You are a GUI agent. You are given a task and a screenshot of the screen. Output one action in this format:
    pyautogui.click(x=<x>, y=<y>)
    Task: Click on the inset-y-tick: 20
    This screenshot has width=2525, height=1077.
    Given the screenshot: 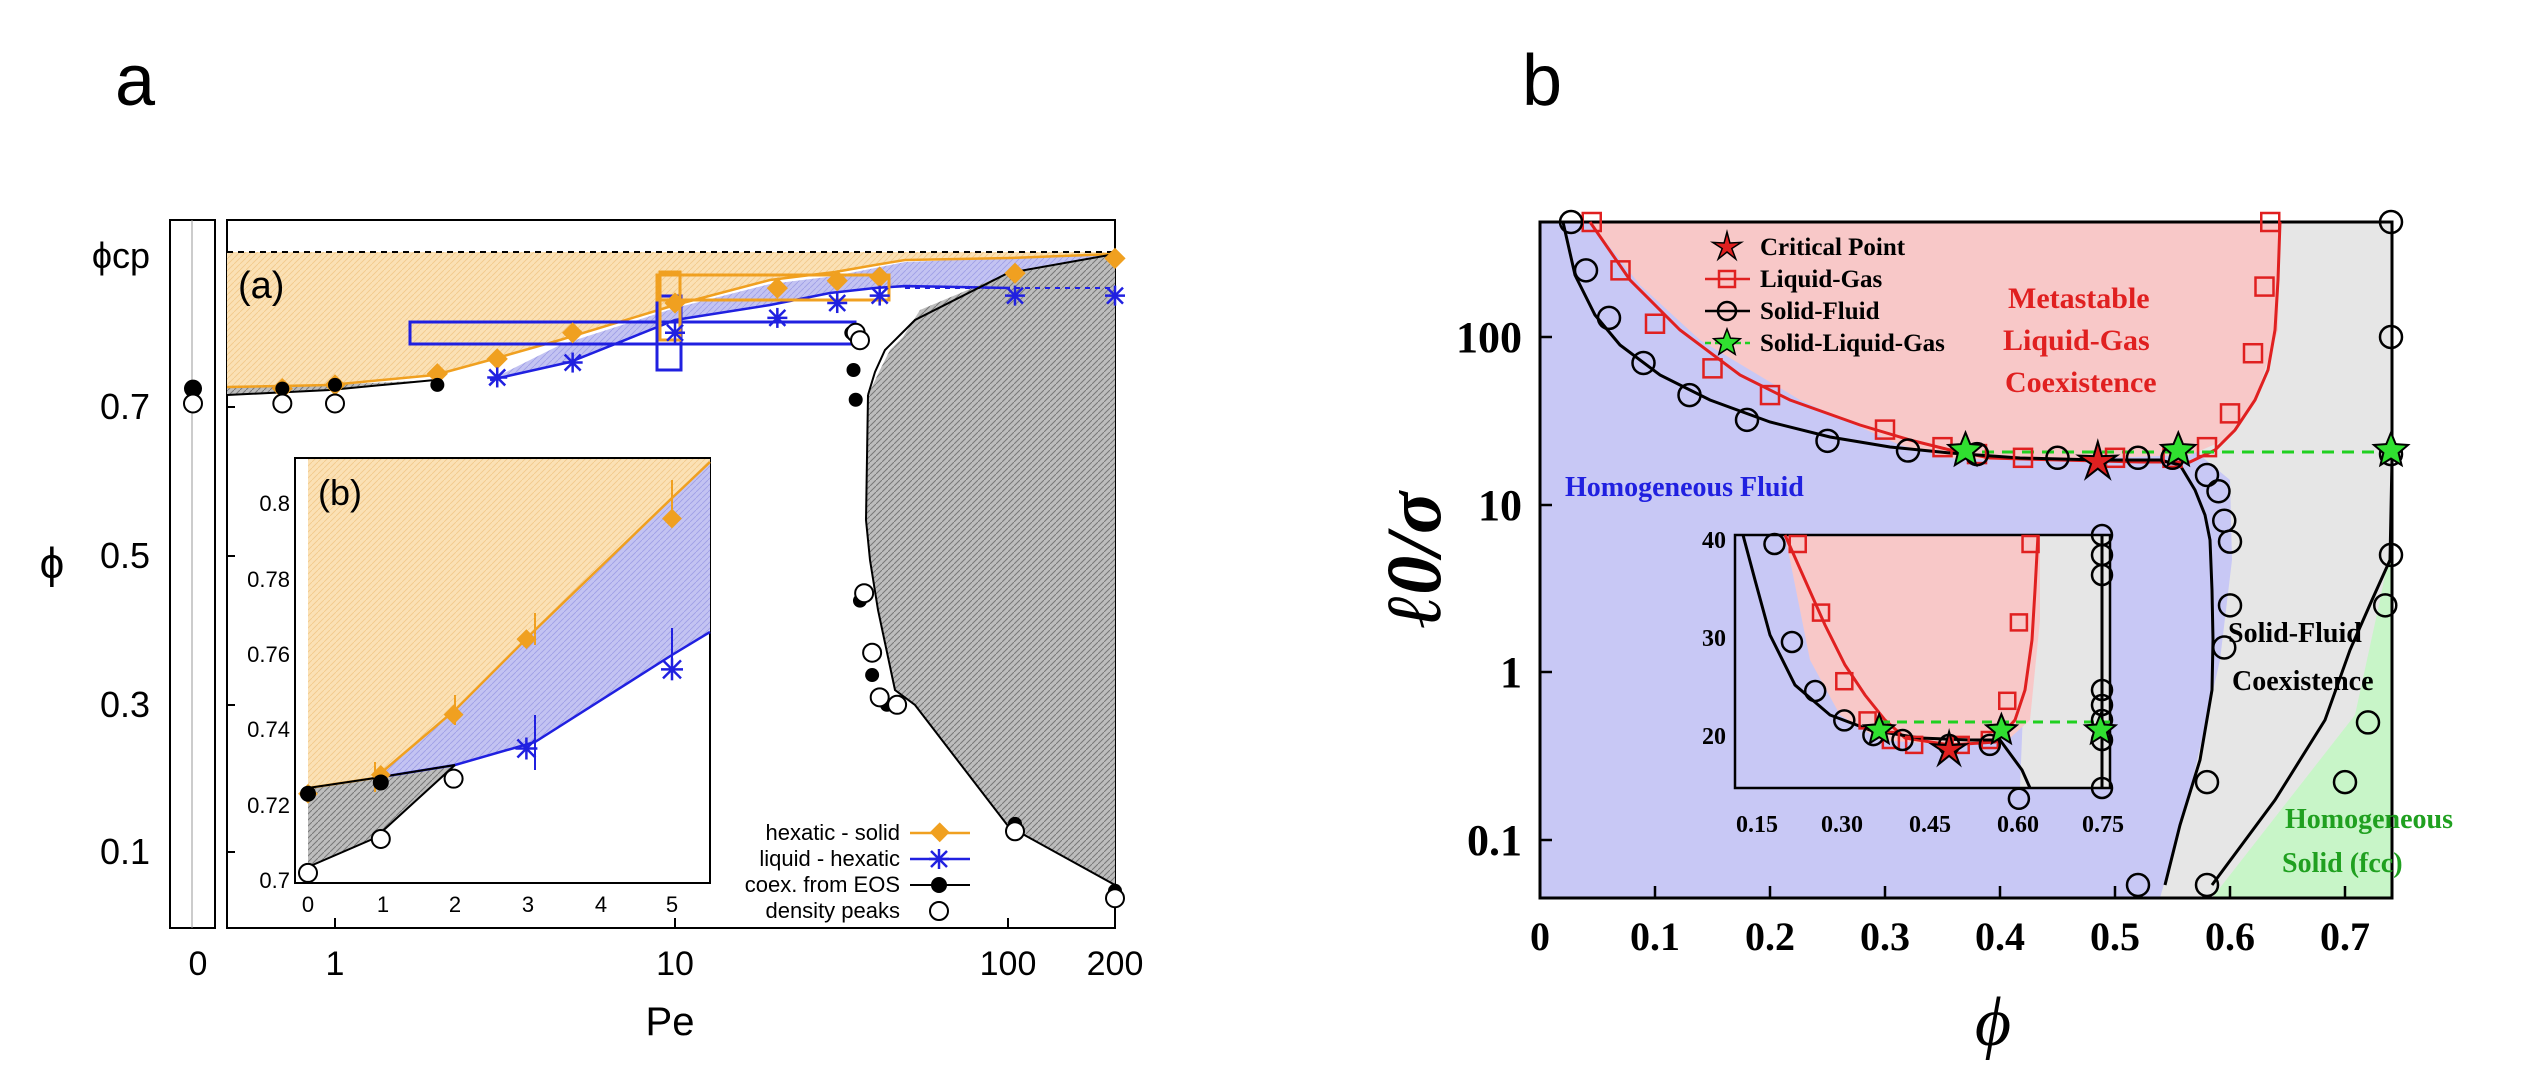 What is the action you would take?
    pyautogui.click(x=1714, y=737)
    